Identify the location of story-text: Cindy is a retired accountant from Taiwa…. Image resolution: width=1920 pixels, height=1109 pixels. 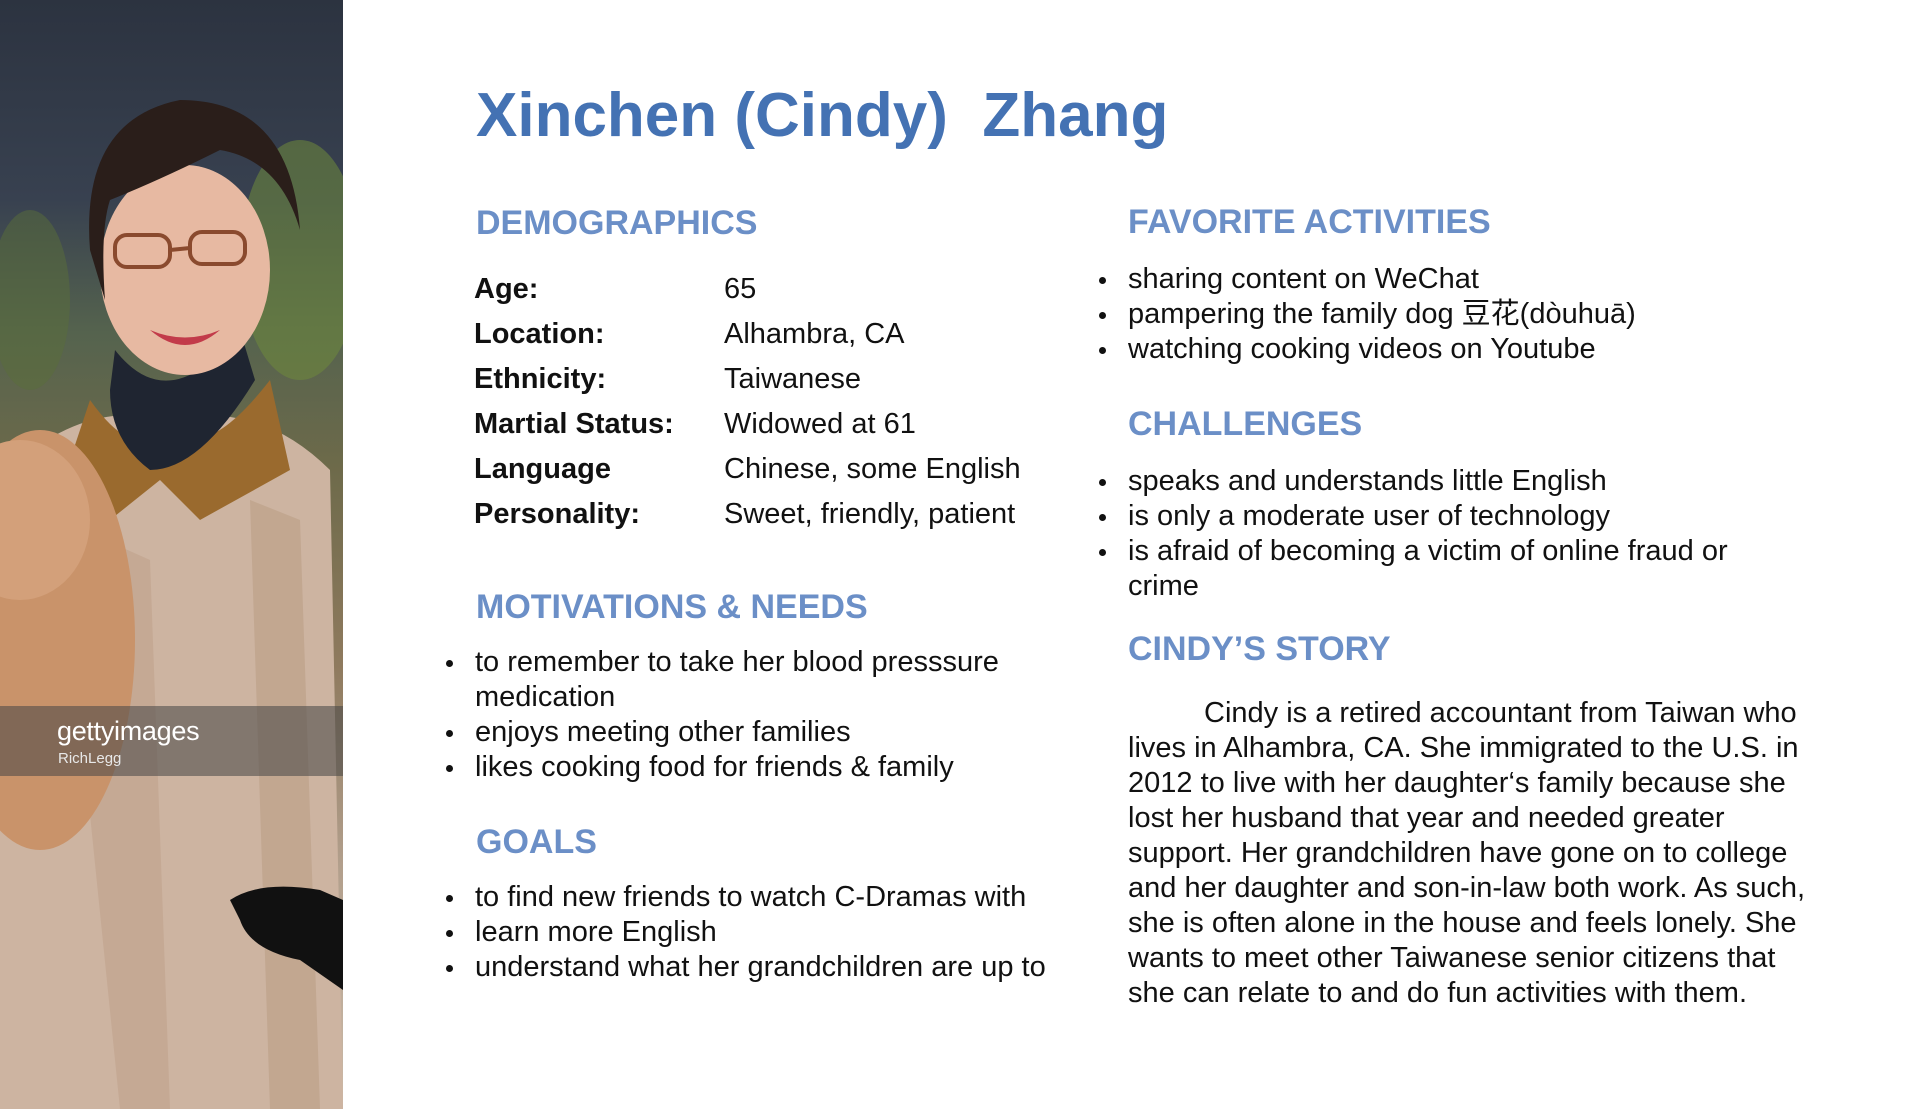
(1467, 853).